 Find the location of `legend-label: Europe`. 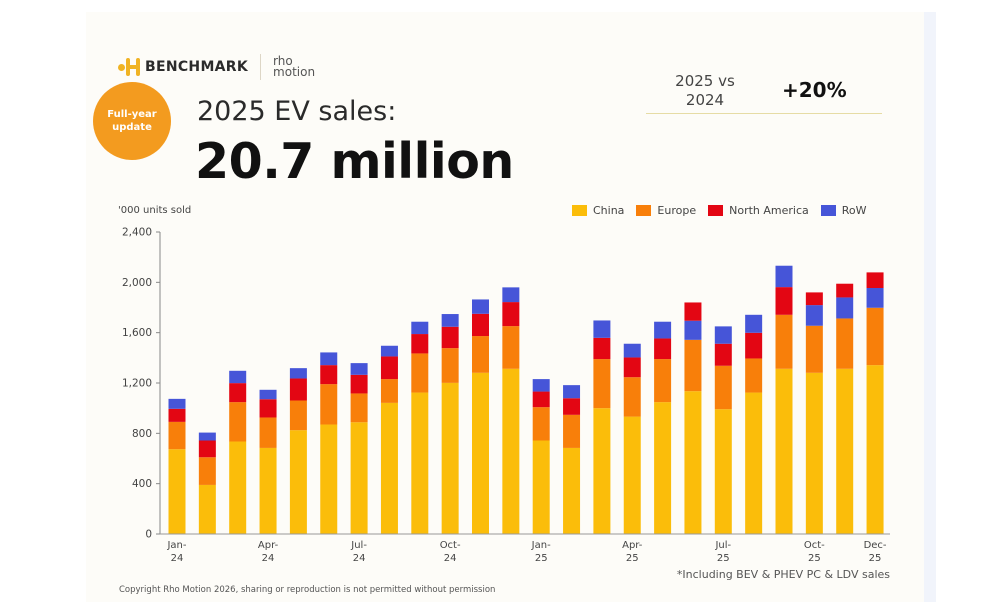

legend-label: Europe is located at coordinates (677, 210).